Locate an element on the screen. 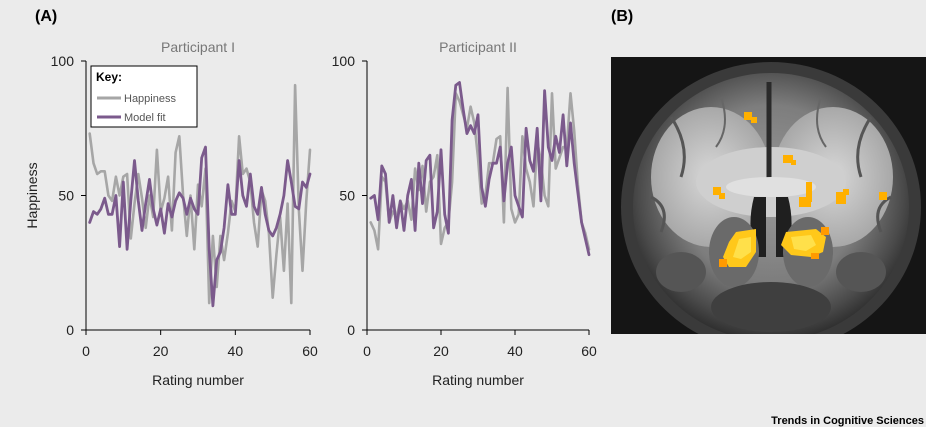  chart-title: Participant II is located at coordinates (478, 47).